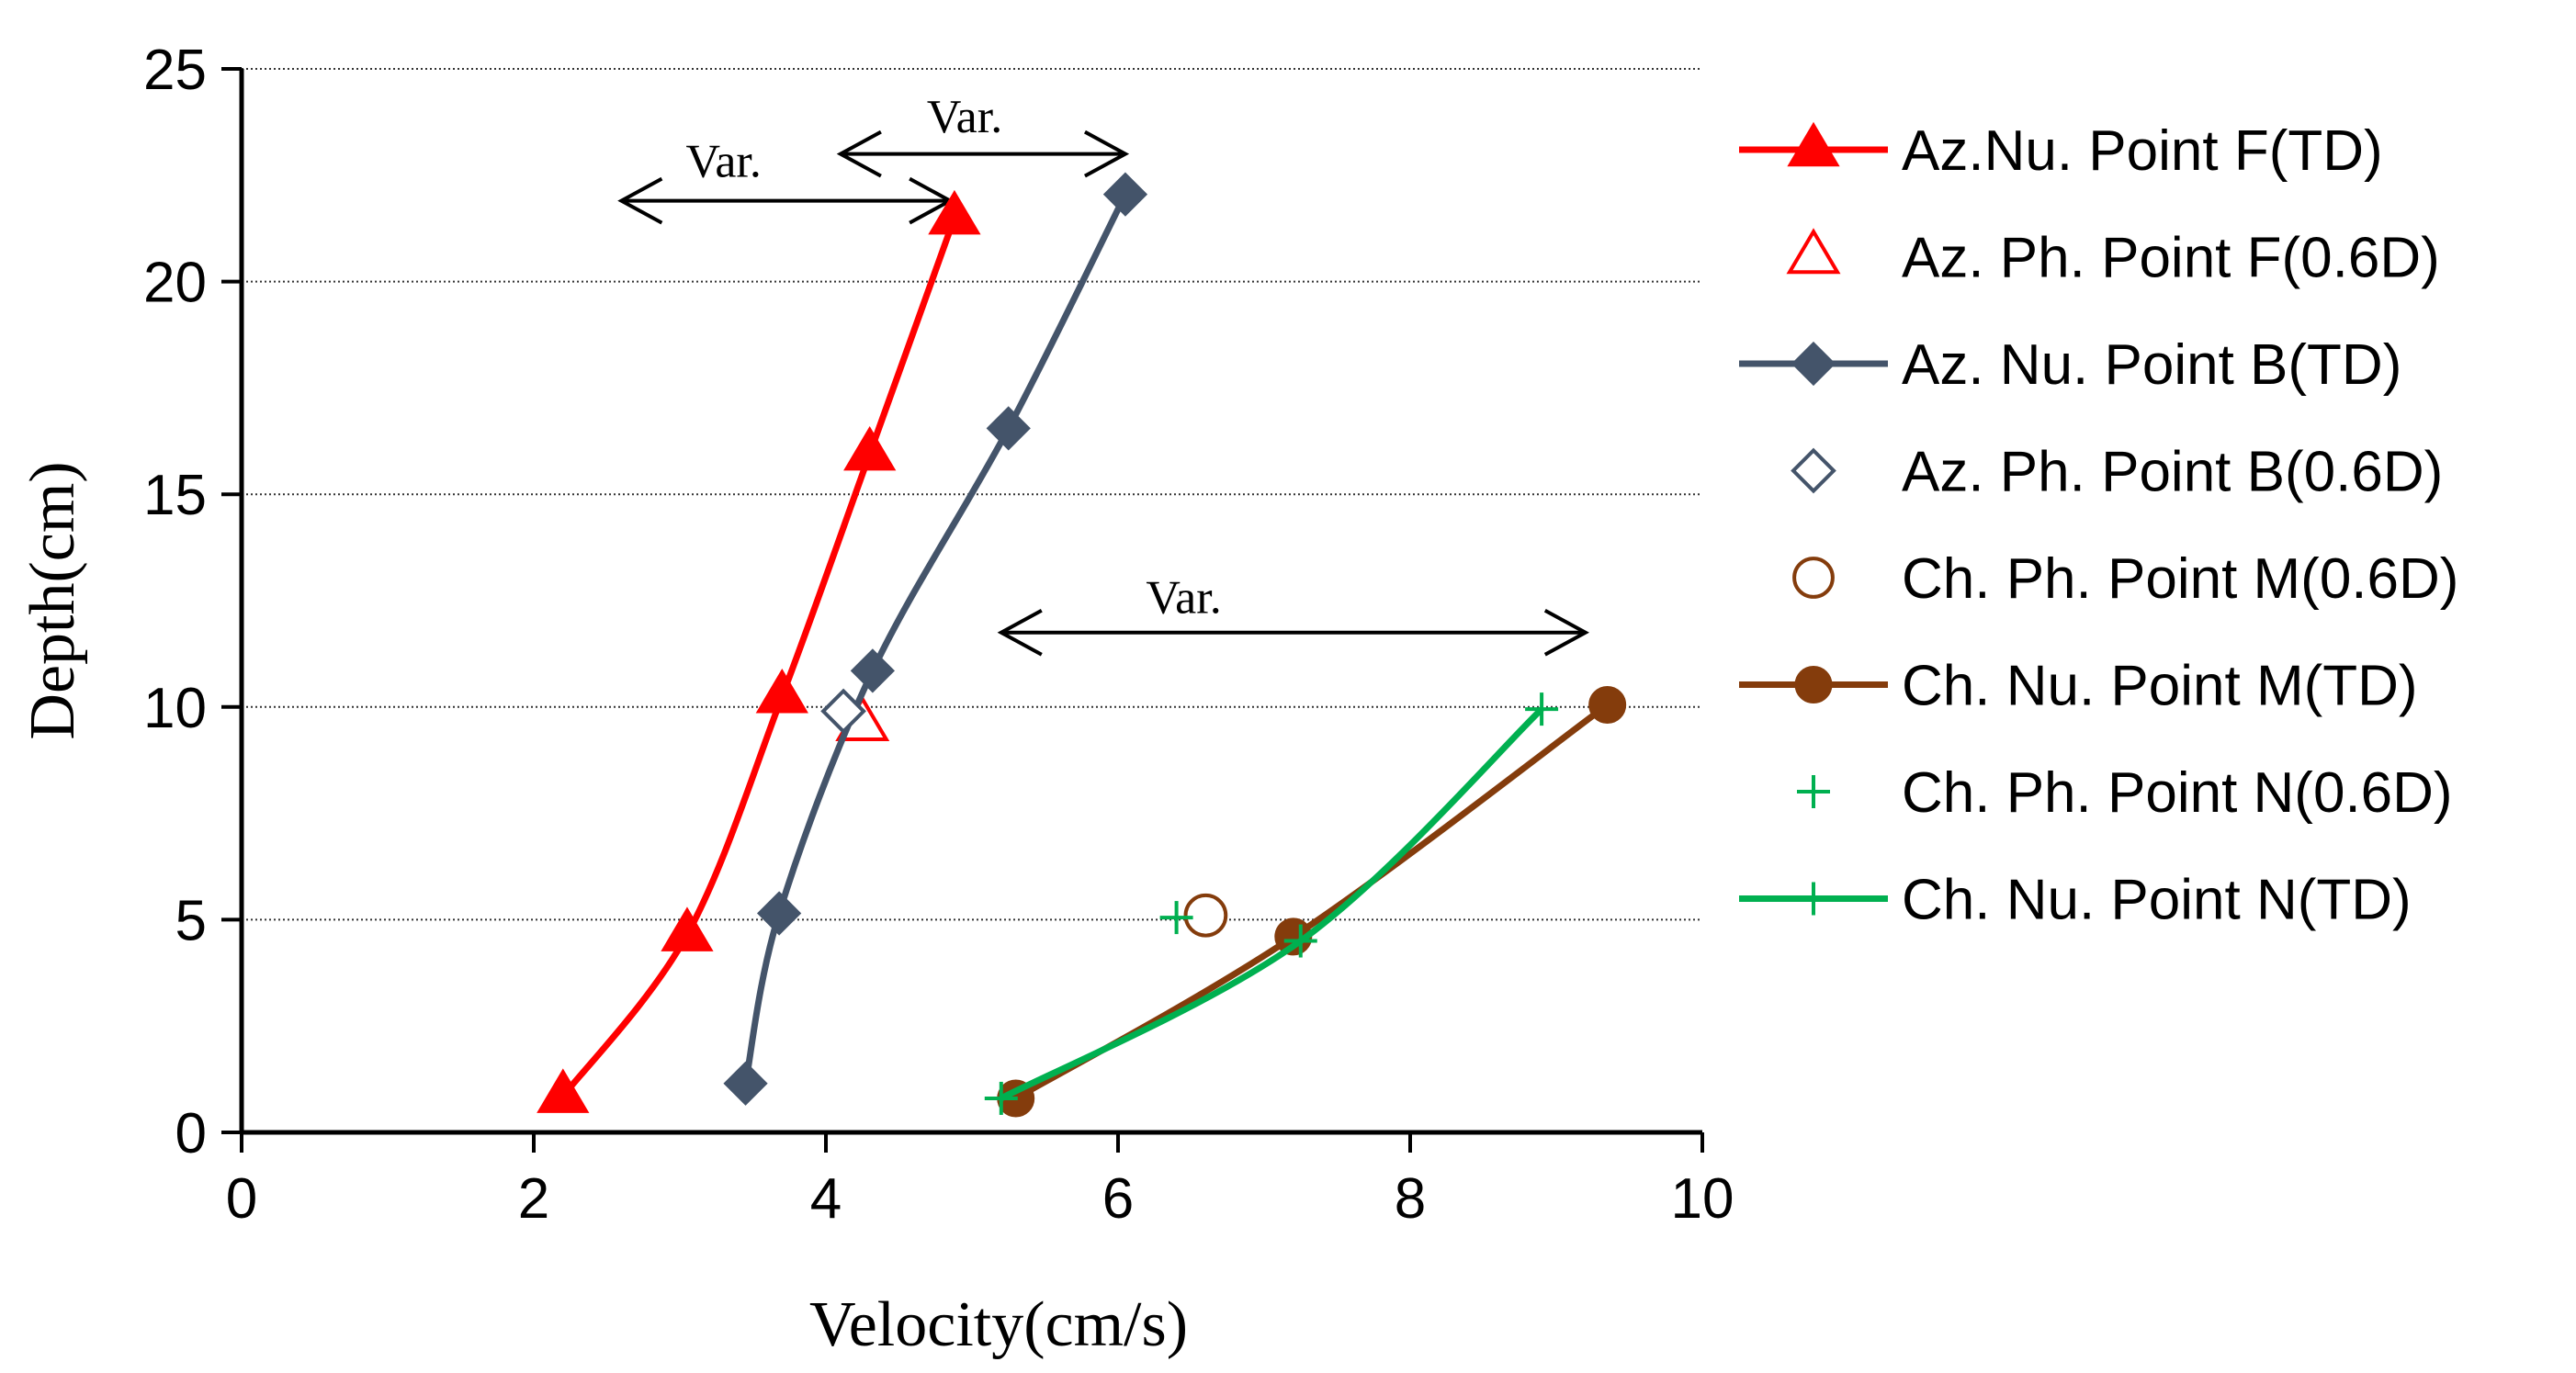 The image size is (2576, 1373). I want to click on legend-item-3: Az. Ph. Point B(0.6D), so click(2117, 472).